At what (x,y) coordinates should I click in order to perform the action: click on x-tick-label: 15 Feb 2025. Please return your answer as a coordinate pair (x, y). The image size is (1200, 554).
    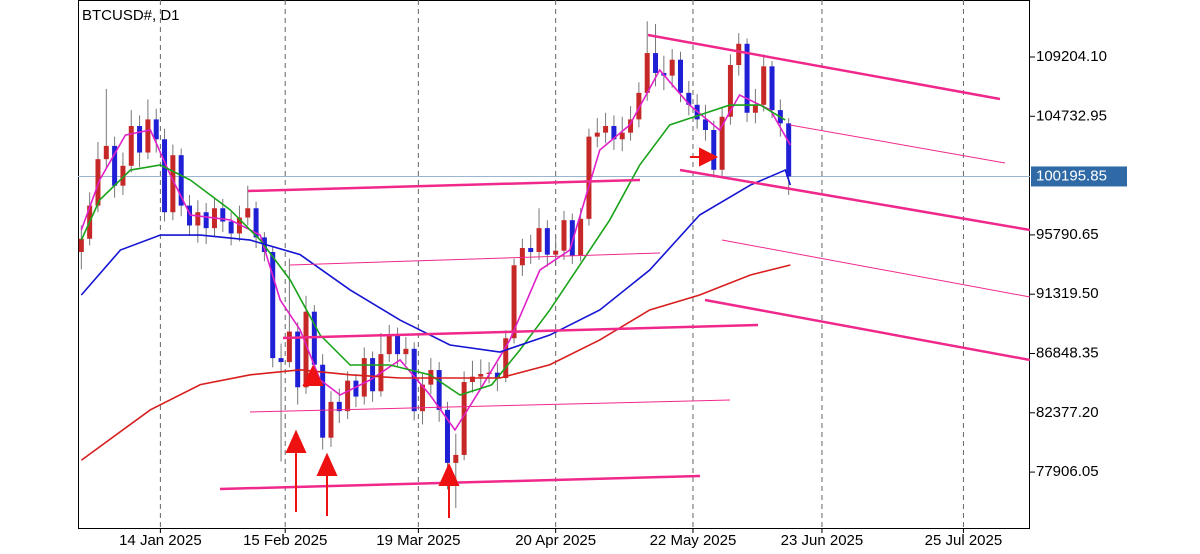
    Looking at the image, I should click on (285, 540).